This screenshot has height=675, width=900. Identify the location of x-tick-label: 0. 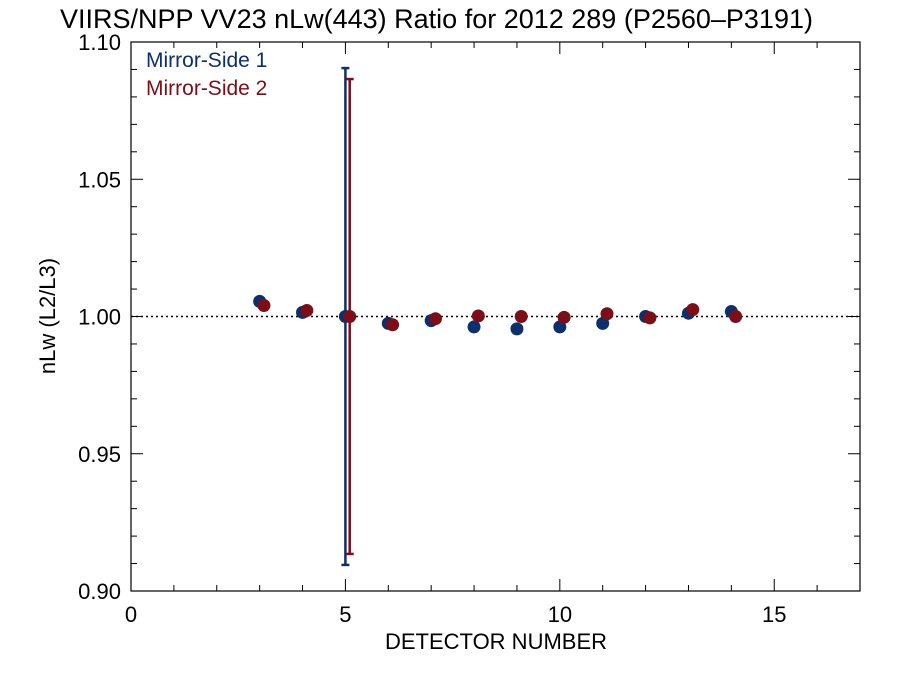
(131, 614).